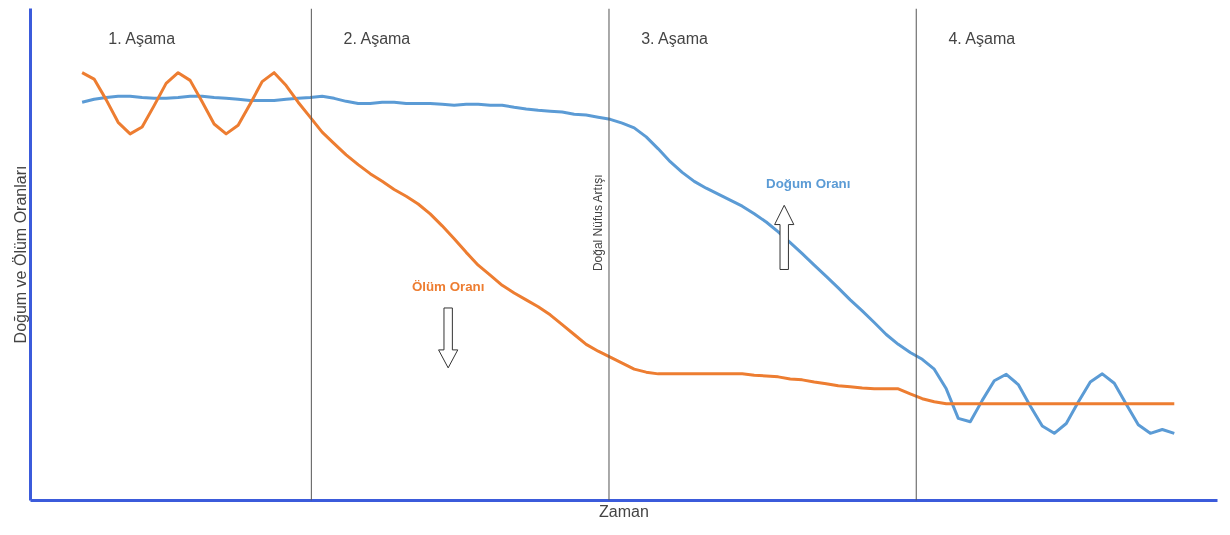  Describe the element at coordinates (598, 223) in the screenshot. I see `annotation: Doğal Nüfus Artışı` at that location.